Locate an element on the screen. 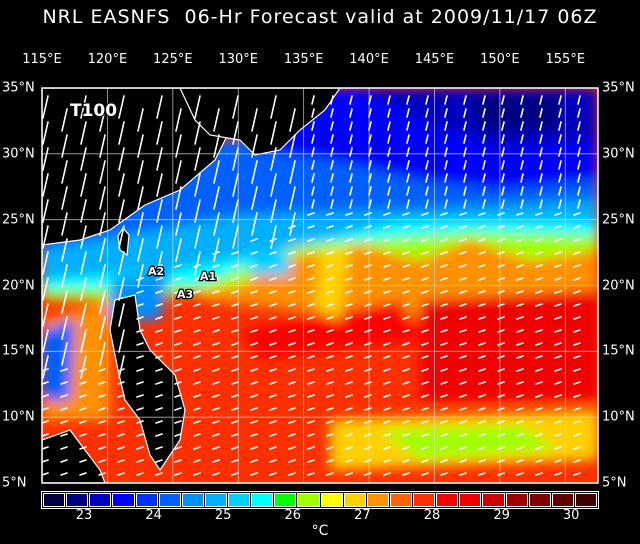 The height and width of the screenshot is (544, 640). lat-label: 20°N is located at coordinates (18, 285).